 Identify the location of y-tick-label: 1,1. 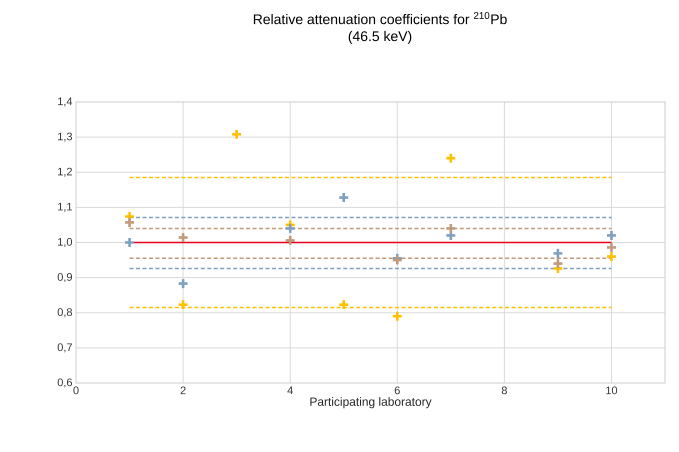
(65, 207).